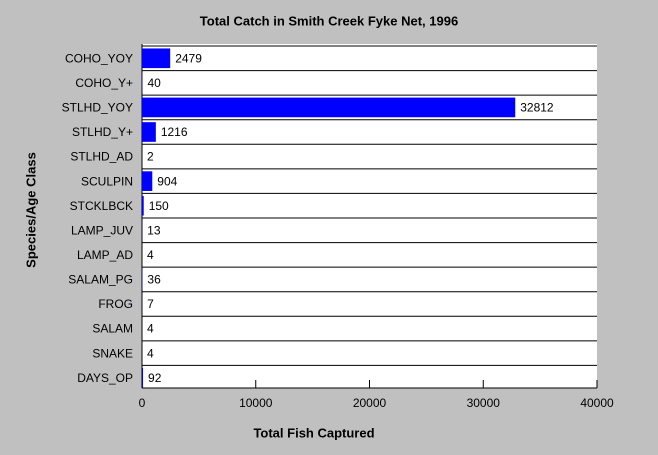  What do you see at coordinates (597, 403) in the screenshot?
I see `x-tick-label: 40000` at bounding box center [597, 403].